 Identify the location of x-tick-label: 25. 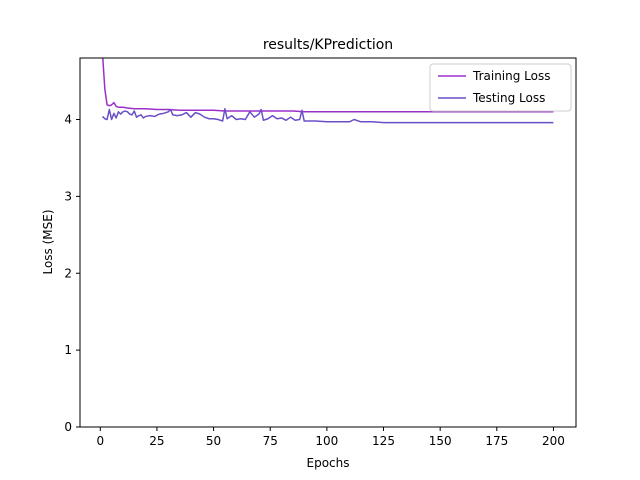
(156, 441).